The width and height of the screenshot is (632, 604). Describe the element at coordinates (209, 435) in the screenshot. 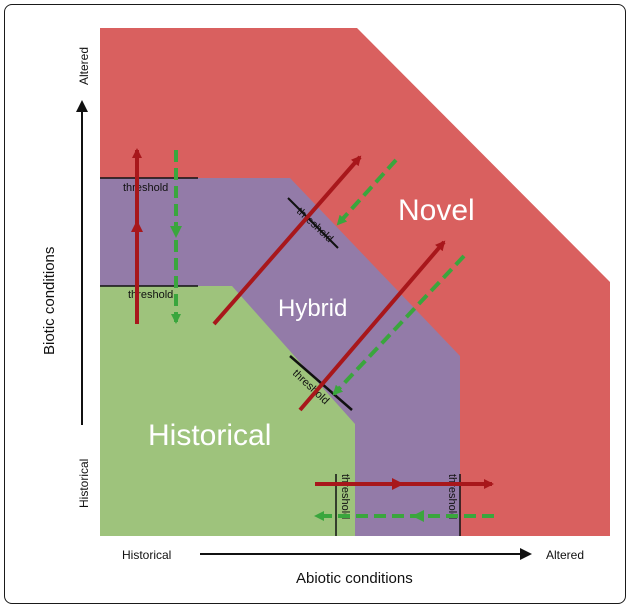

I see `historical-label: Historical` at that location.